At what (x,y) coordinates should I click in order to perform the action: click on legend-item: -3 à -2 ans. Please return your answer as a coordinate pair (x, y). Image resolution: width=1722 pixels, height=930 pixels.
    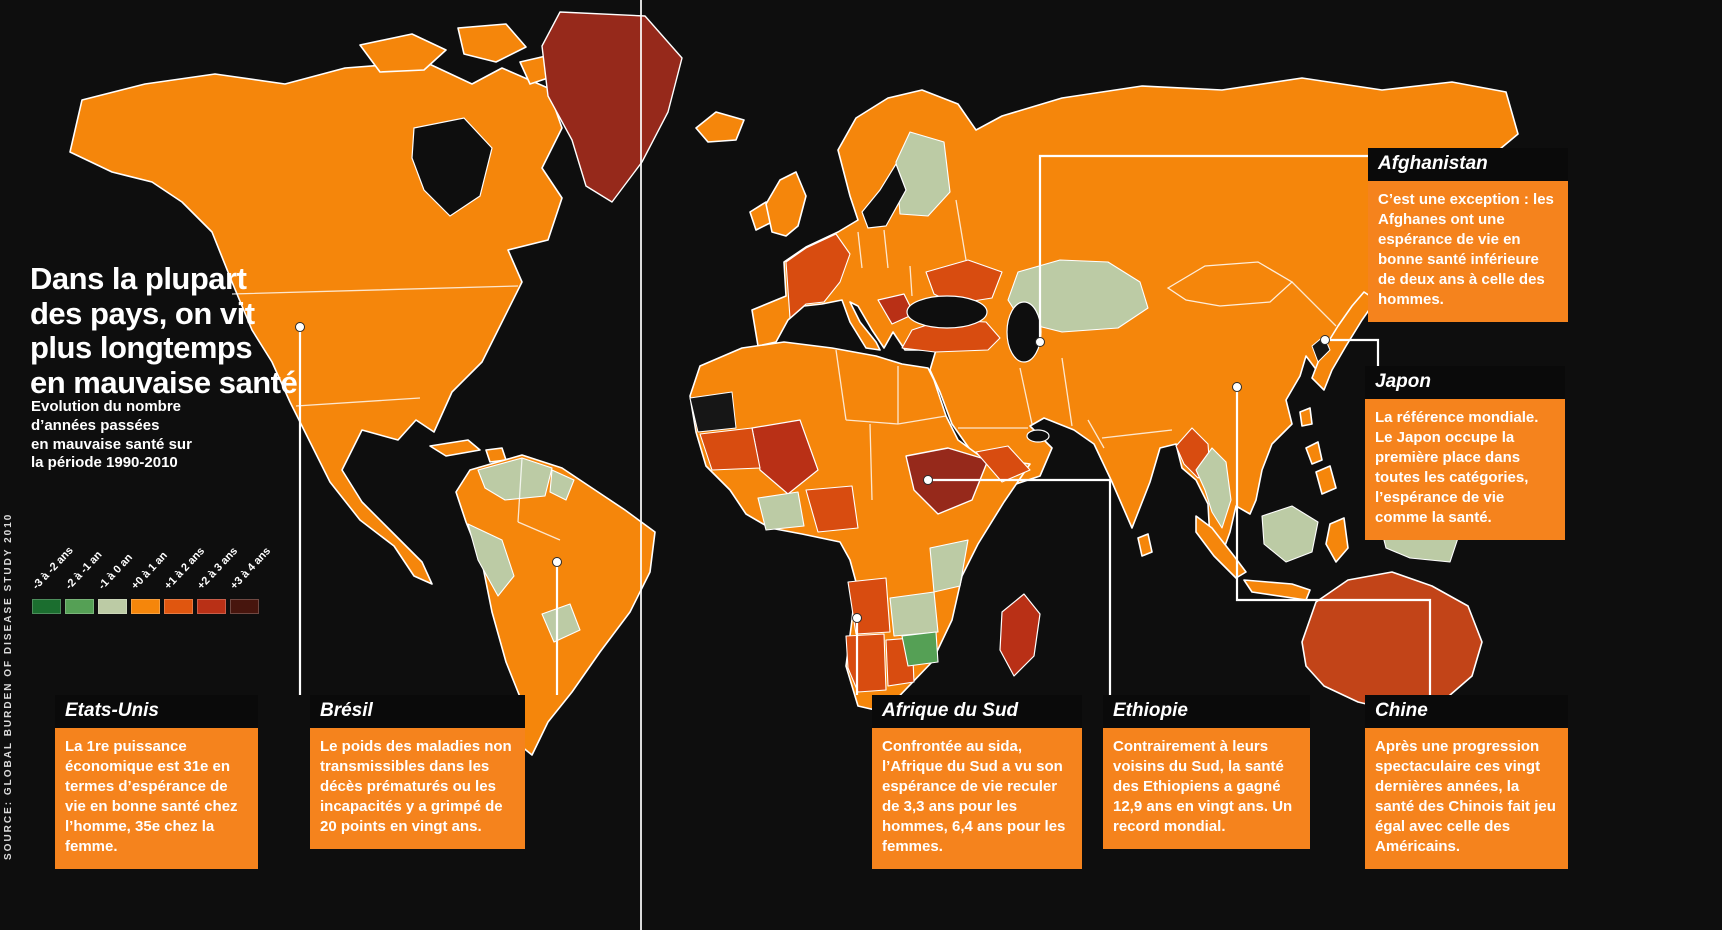
    Looking at the image, I should click on (53, 572).